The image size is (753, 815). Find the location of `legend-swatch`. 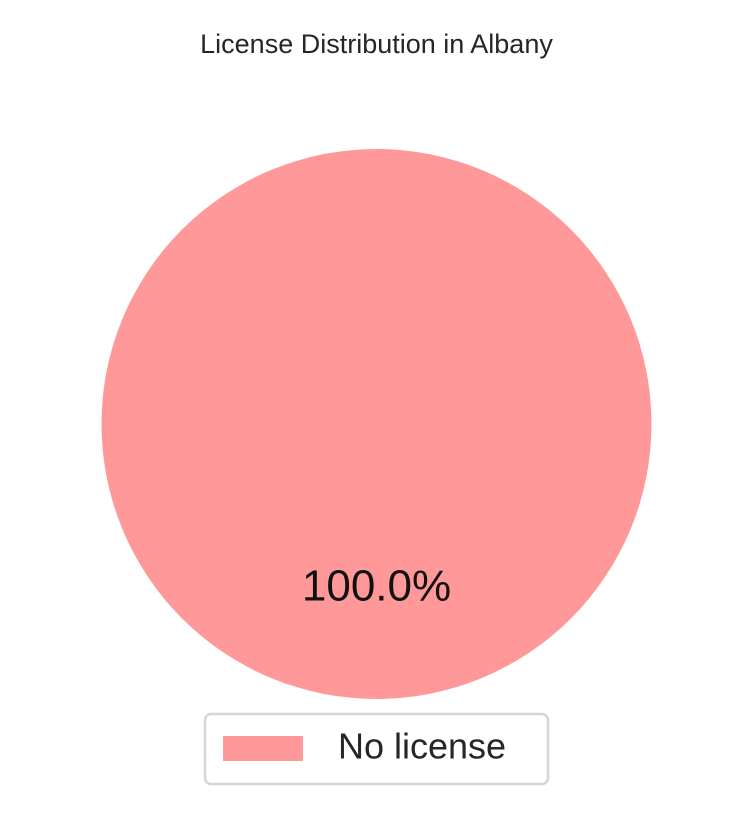

legend-swatch is located at coordinates (263, 748).